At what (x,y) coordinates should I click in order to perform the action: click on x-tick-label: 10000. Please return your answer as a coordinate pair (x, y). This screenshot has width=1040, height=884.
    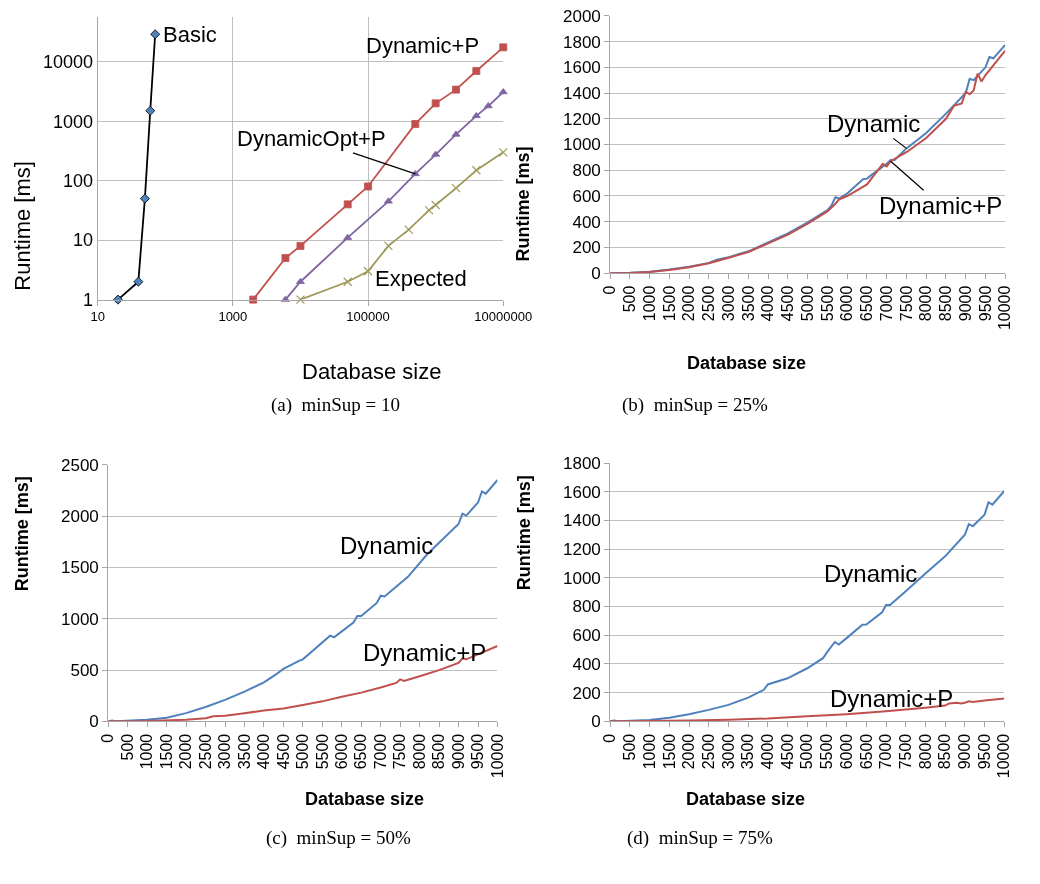
    Looking at the image, I should click on (1005, 308).